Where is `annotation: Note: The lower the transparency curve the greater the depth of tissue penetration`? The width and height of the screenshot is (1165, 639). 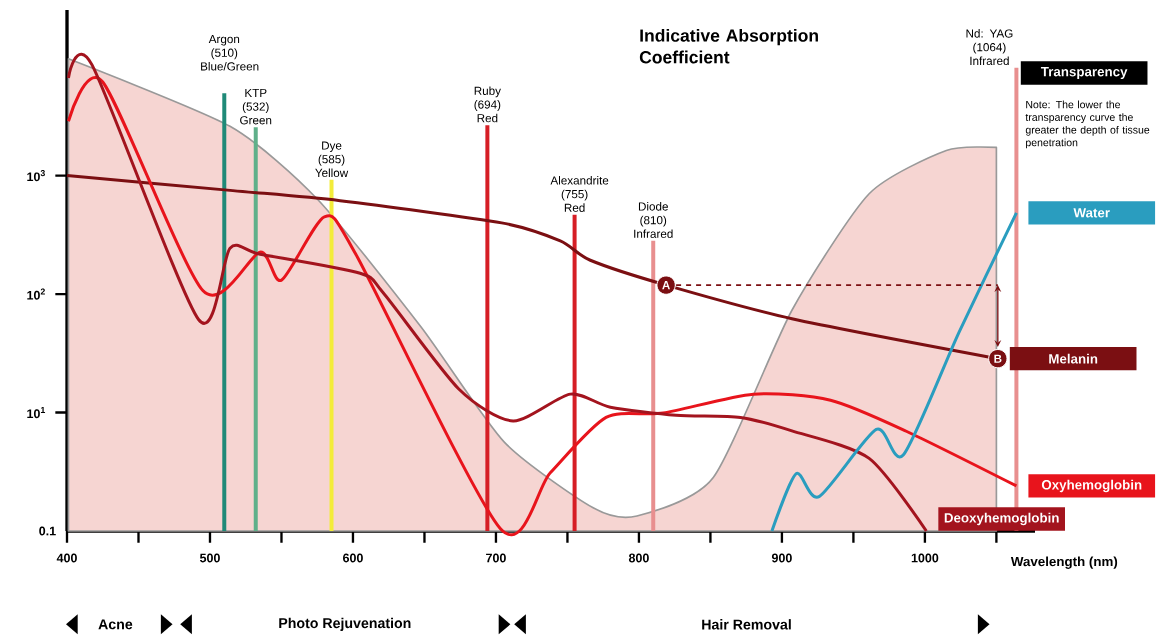
annotation: Note: The lower the transparency curve the greater the depth of tissue penetration is located at coordinates (1087, 124).